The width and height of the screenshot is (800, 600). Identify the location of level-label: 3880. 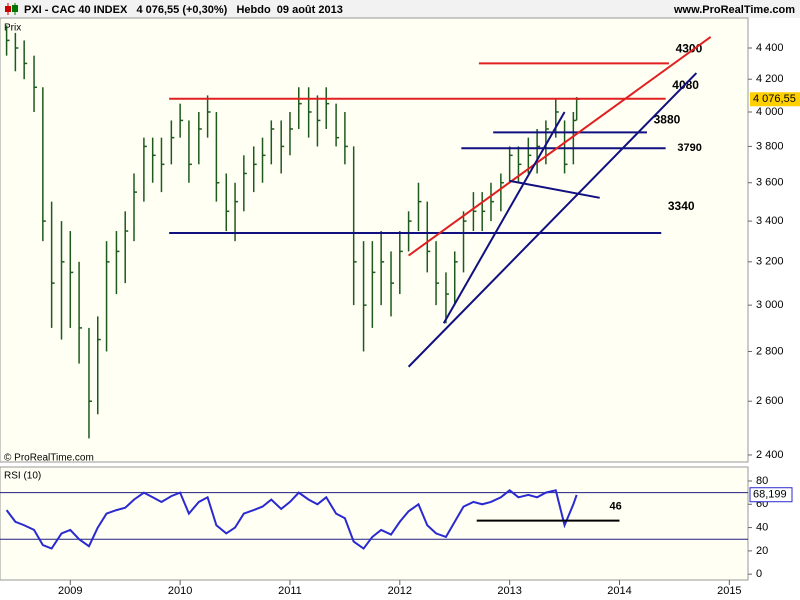
(667, 120).